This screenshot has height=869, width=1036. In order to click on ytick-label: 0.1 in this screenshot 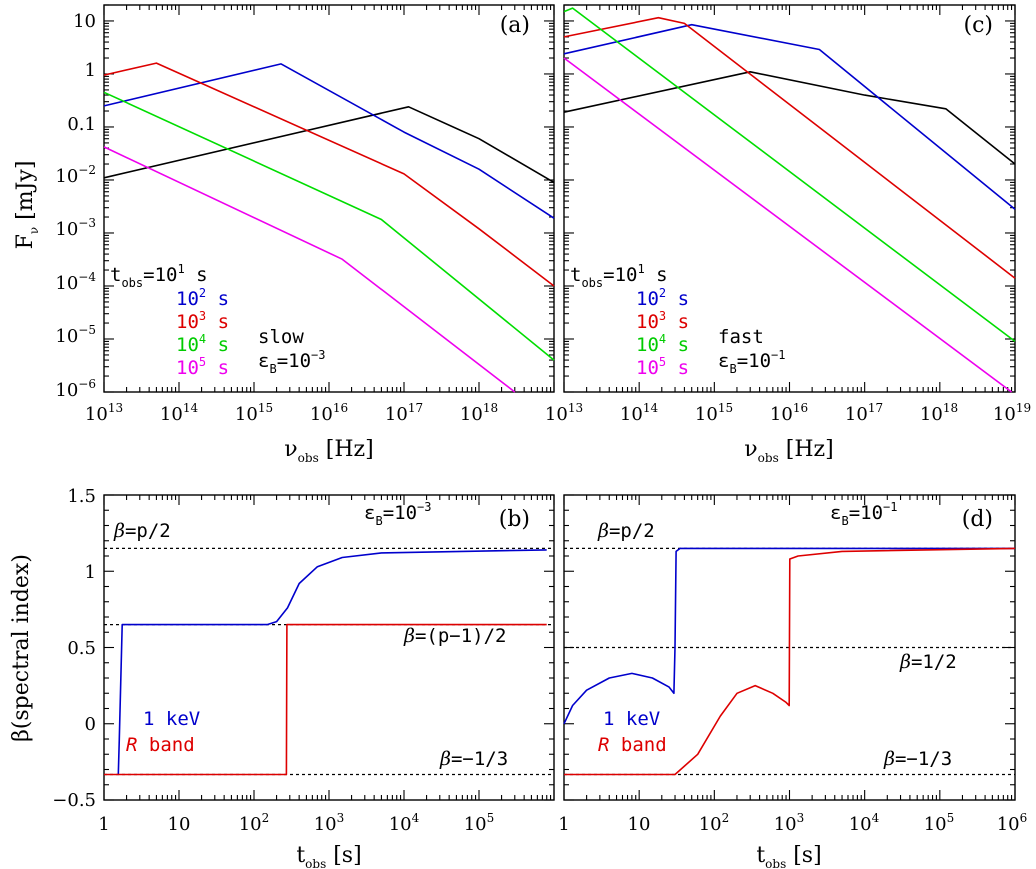, I will do `click(81, 124)`.